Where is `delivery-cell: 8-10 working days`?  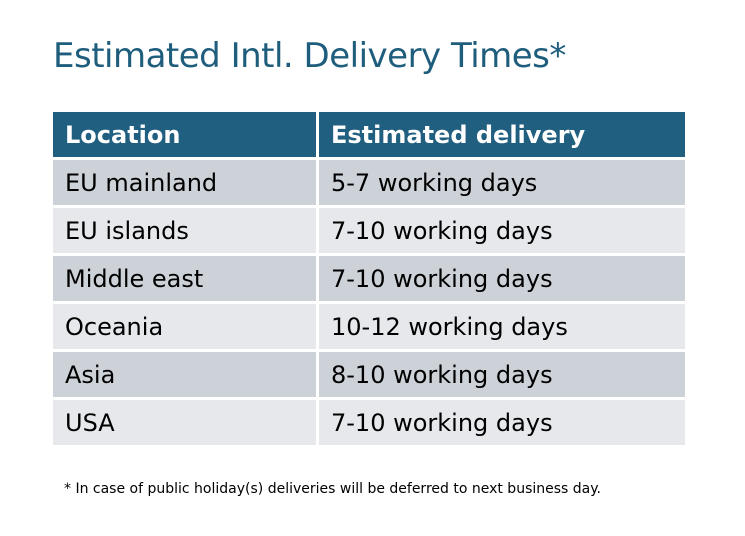 delivery-cell: 8-10 working days is located at coordinates (502, 374).